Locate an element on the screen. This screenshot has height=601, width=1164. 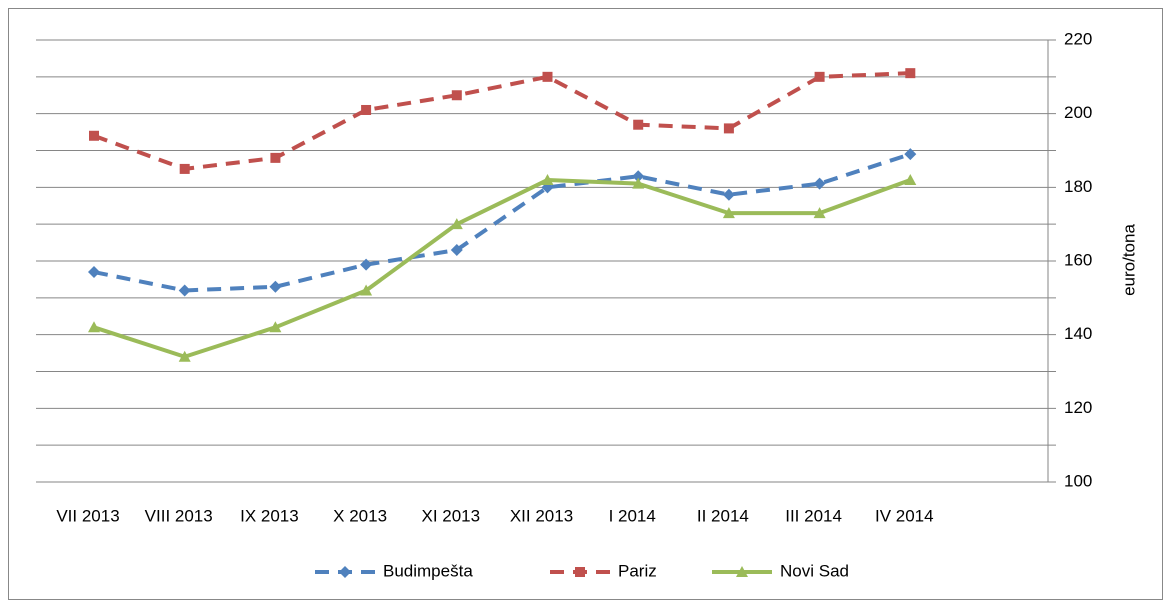
x-tick-label: XI 2013 is located at coordinates (450, 515).